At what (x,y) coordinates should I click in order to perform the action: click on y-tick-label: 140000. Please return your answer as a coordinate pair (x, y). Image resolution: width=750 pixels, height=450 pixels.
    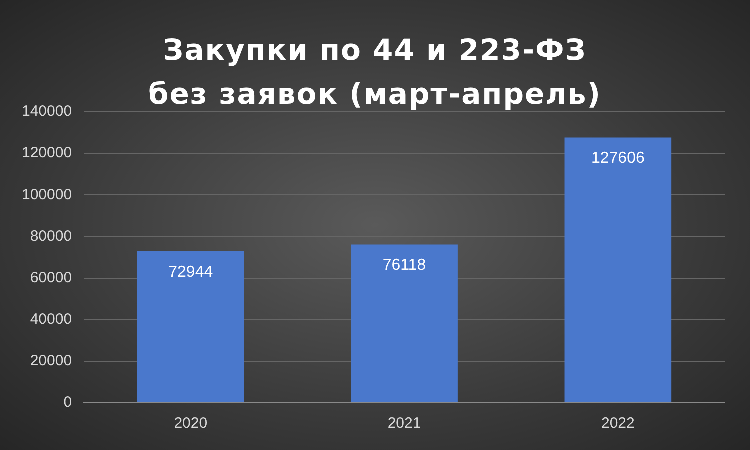
    Looking at the image, I should click on (47, 111).